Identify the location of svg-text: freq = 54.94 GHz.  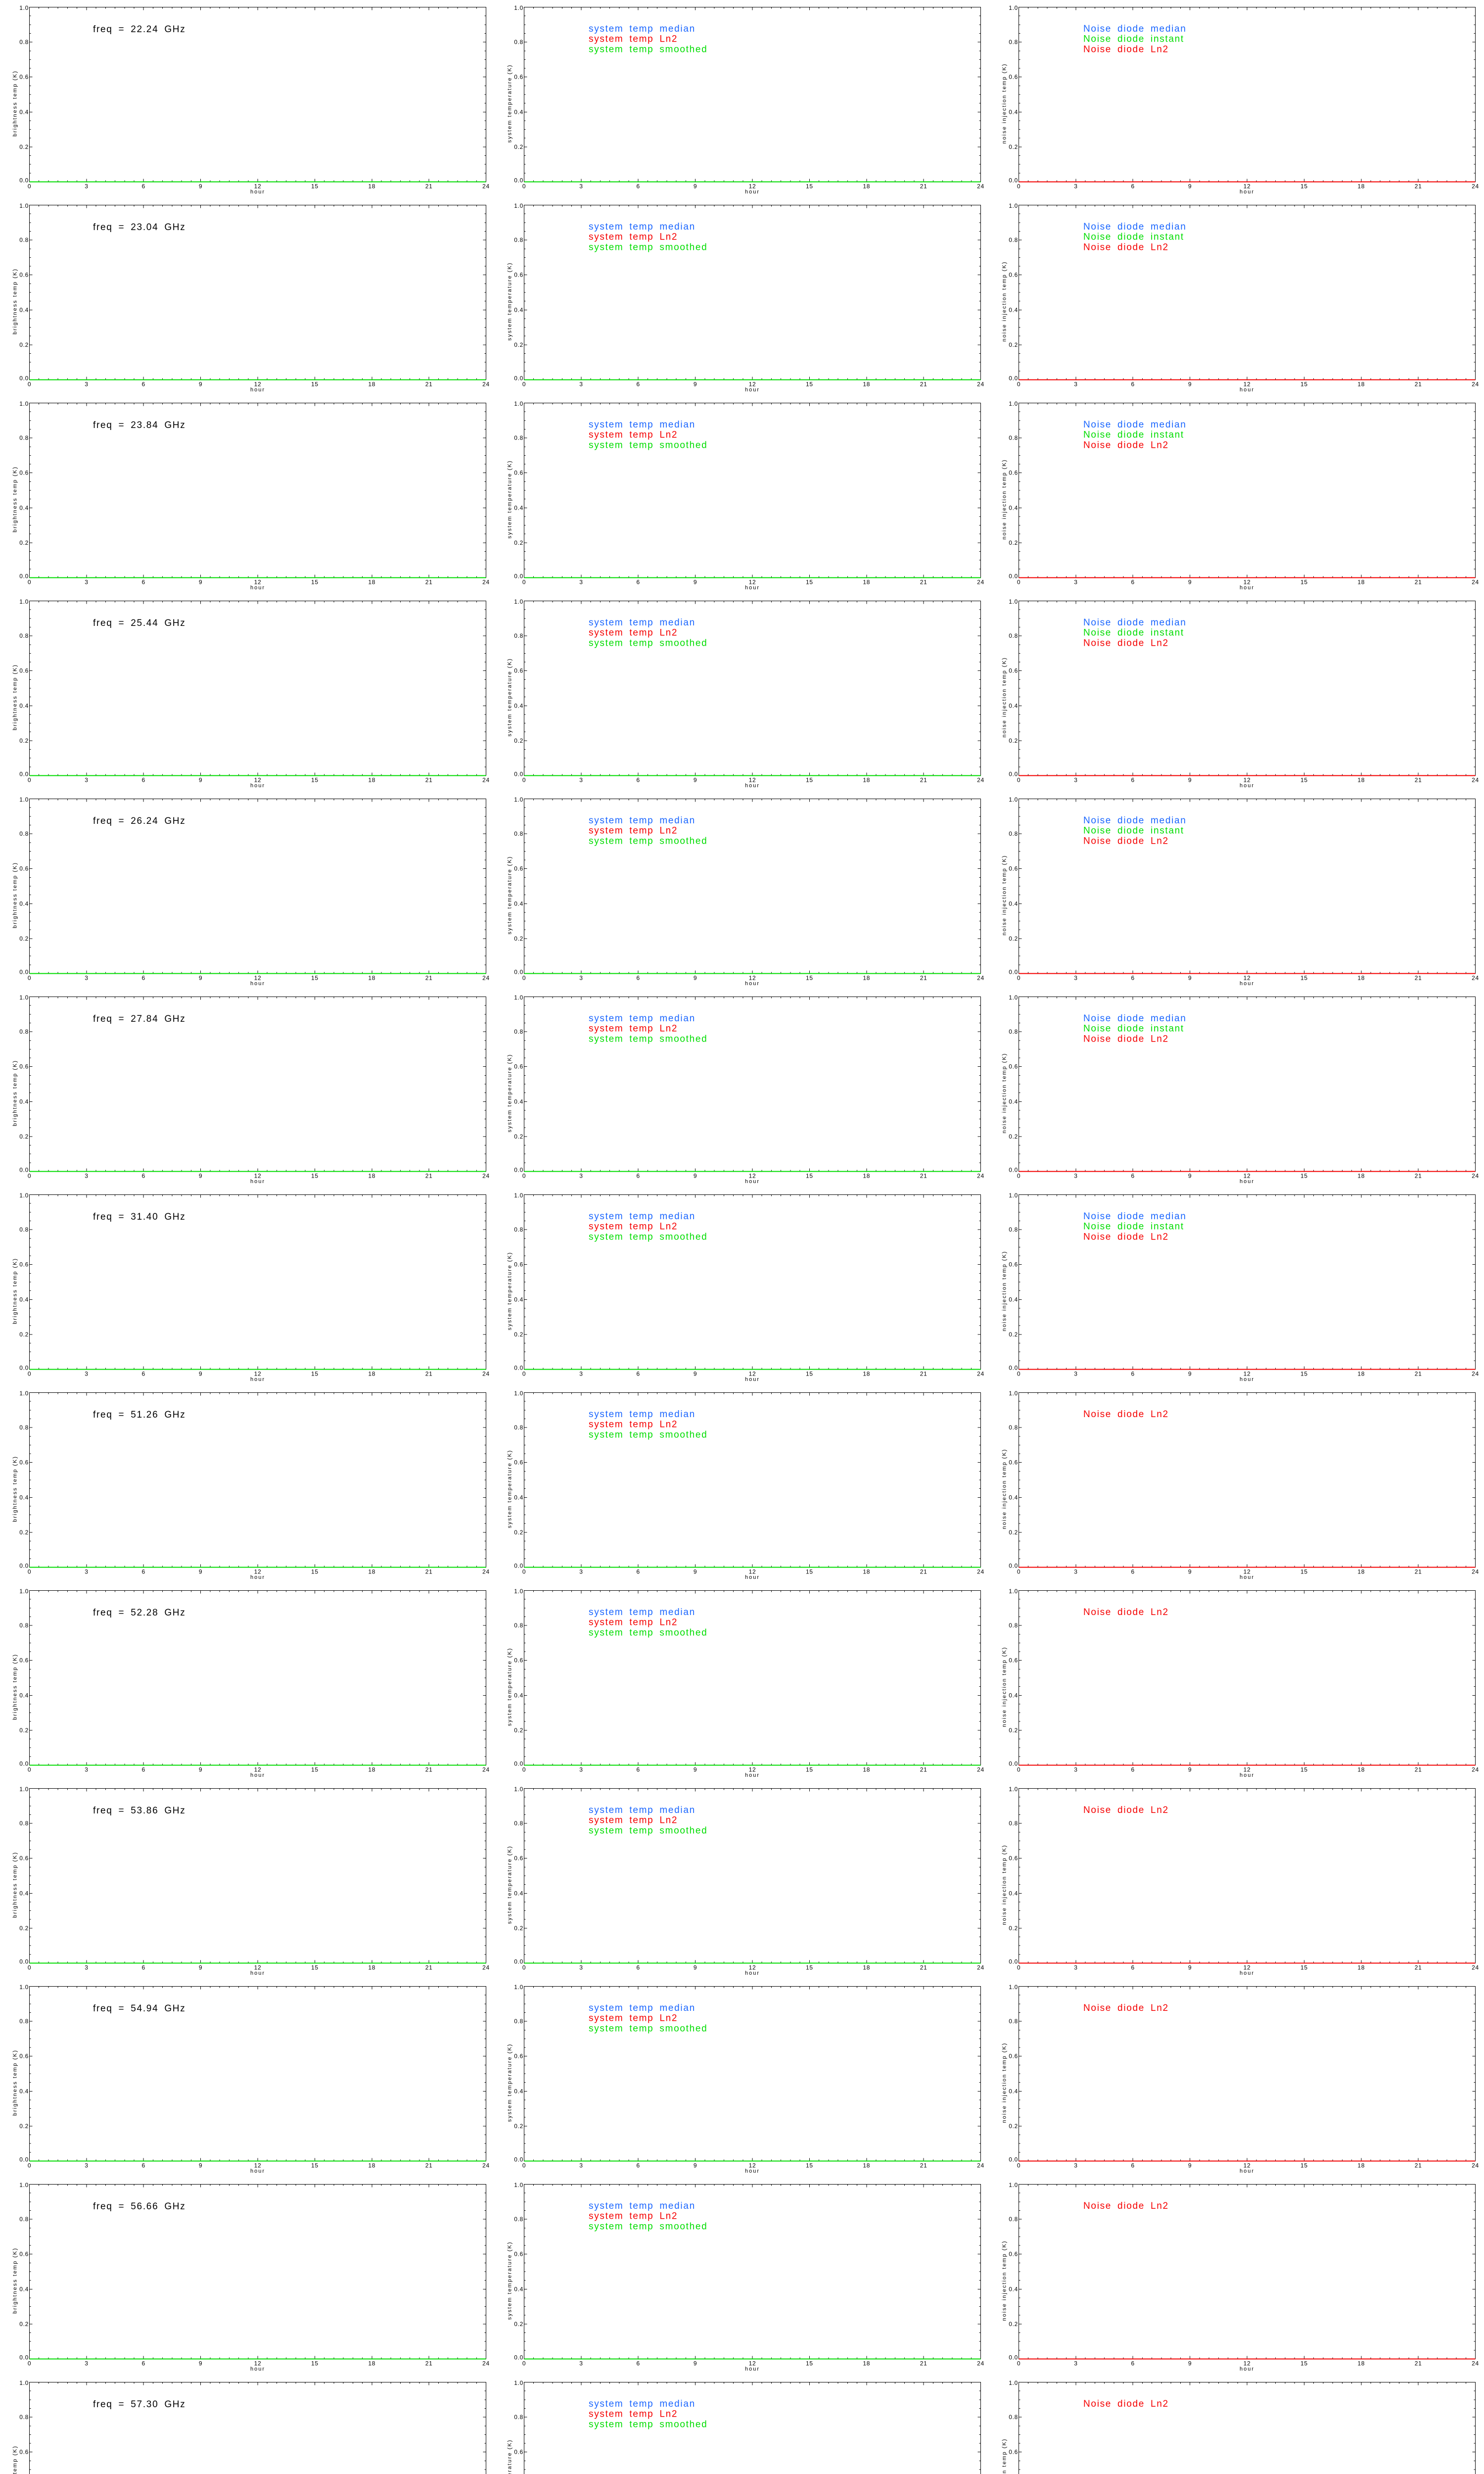
(139, 2009).